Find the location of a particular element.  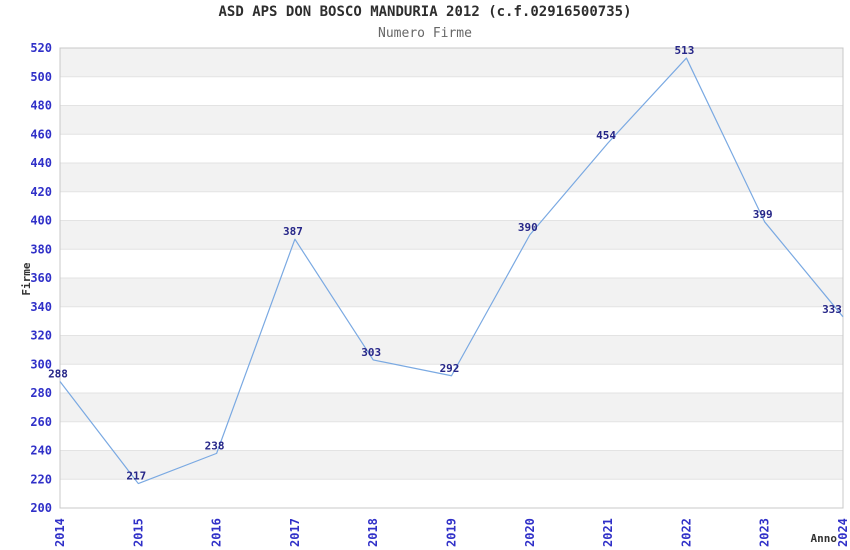

y-tick-label: 300 is located at coordinates (41, 364).